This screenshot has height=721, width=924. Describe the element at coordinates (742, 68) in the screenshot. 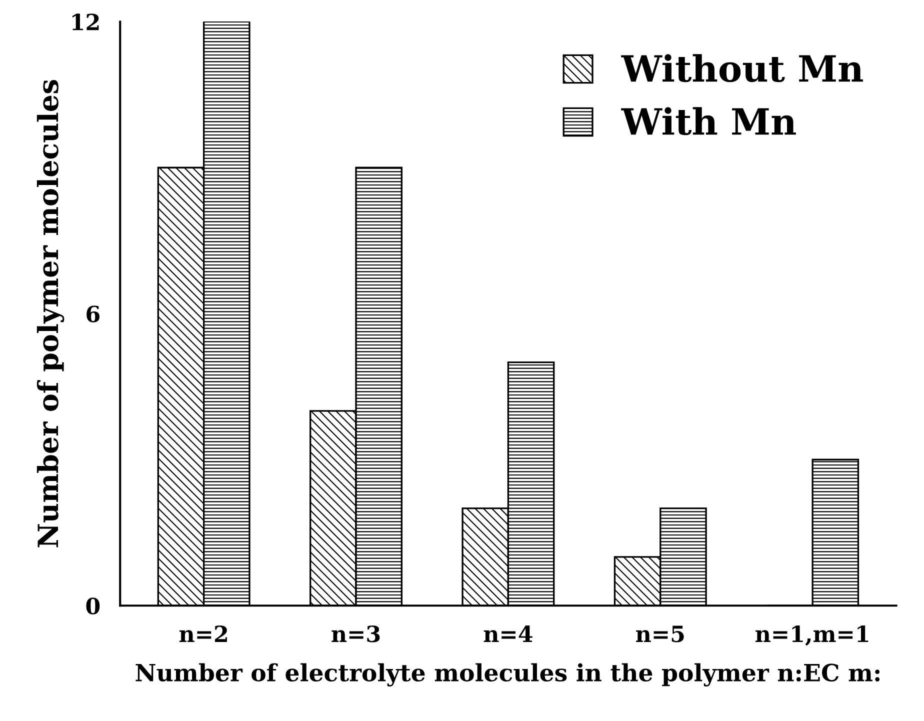

I see `legend-label: Without Mn` at that location.